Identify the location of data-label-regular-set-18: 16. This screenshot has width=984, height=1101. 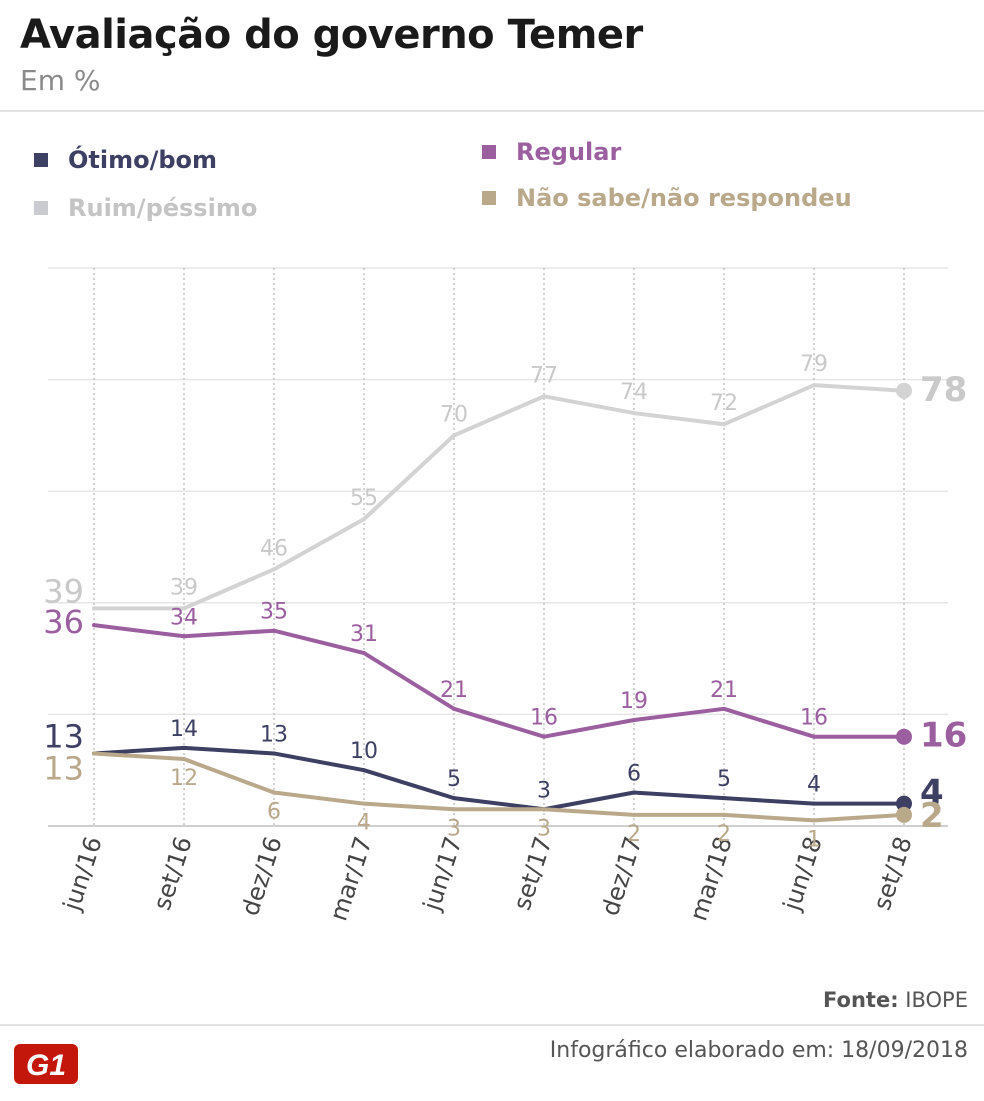
(943, 736).